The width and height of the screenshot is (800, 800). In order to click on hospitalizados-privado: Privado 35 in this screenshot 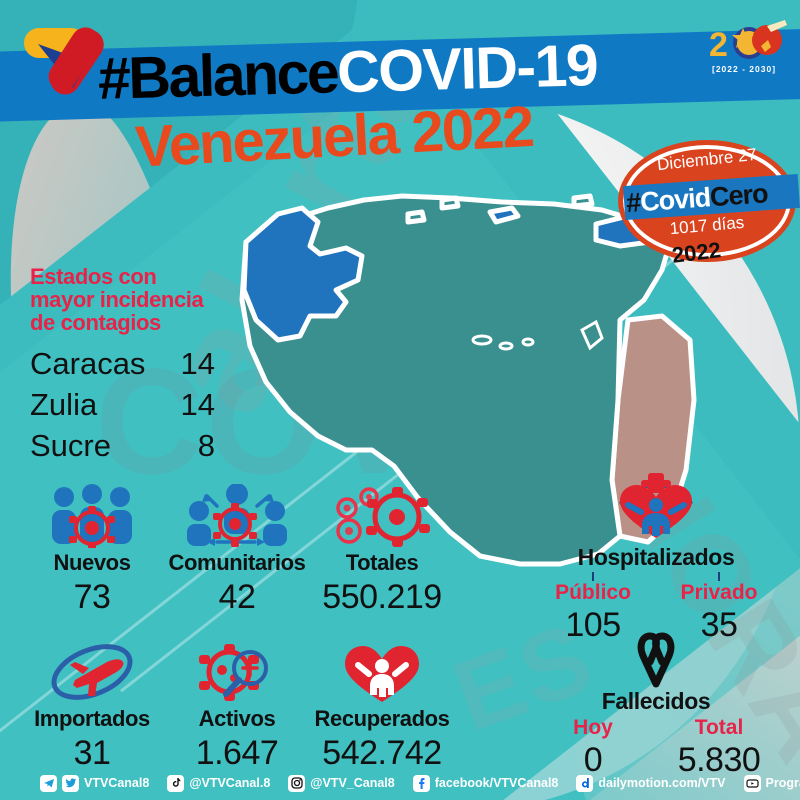, I will do `click(719, 608)`.